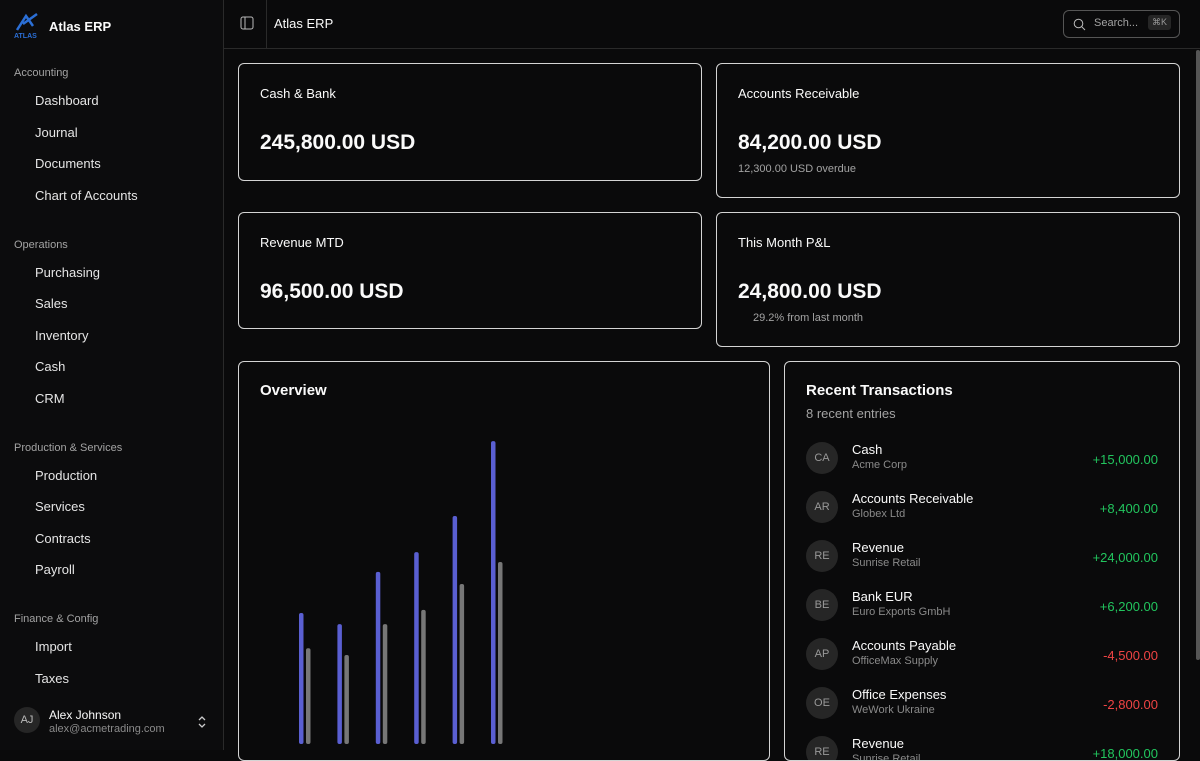  Describe the element at coordinates (52, 678) in the screenshot. I see `nav-item: Taxes` at that location.